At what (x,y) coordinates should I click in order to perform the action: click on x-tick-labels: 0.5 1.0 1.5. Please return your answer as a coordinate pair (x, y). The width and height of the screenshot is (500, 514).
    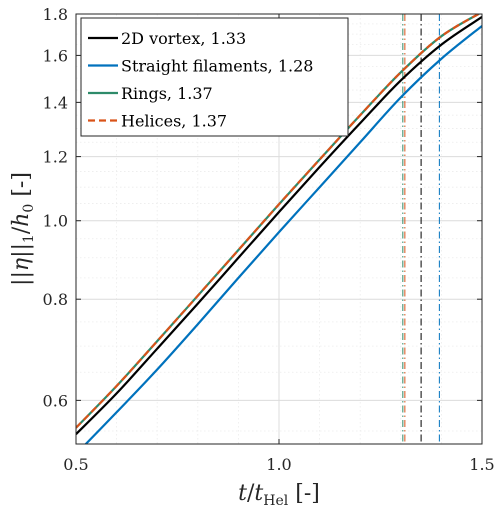
    Looking at the image, I should click on (278, 464).